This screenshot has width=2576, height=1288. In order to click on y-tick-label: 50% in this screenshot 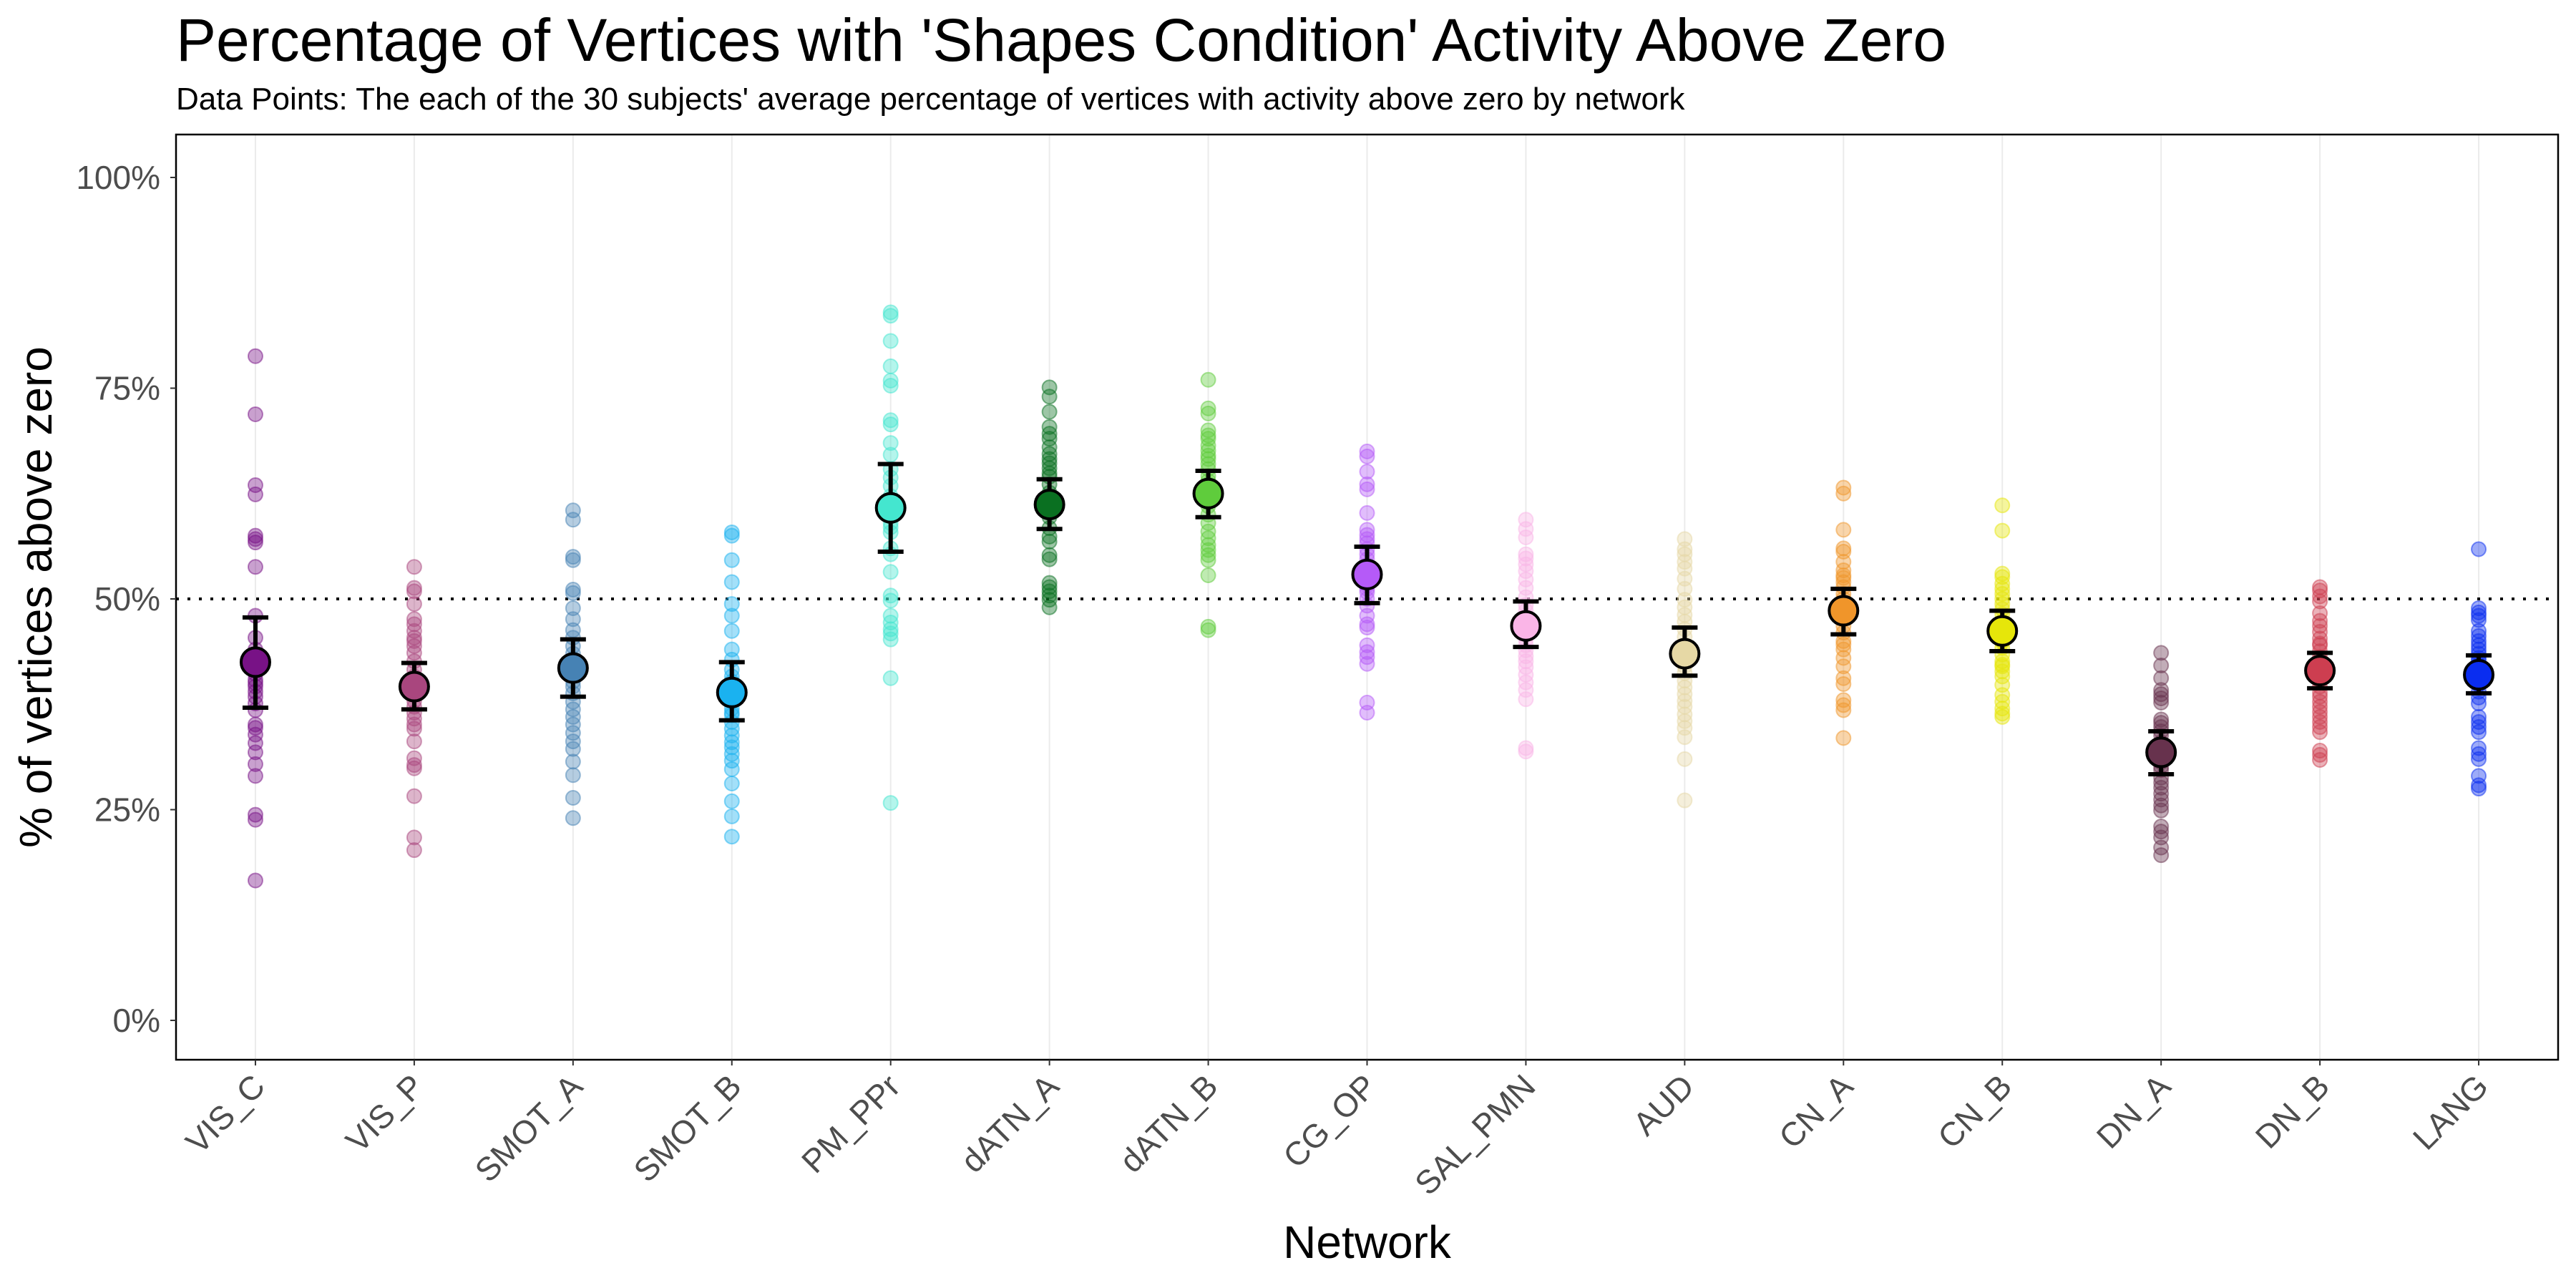, I will do `click(127, 599)`.